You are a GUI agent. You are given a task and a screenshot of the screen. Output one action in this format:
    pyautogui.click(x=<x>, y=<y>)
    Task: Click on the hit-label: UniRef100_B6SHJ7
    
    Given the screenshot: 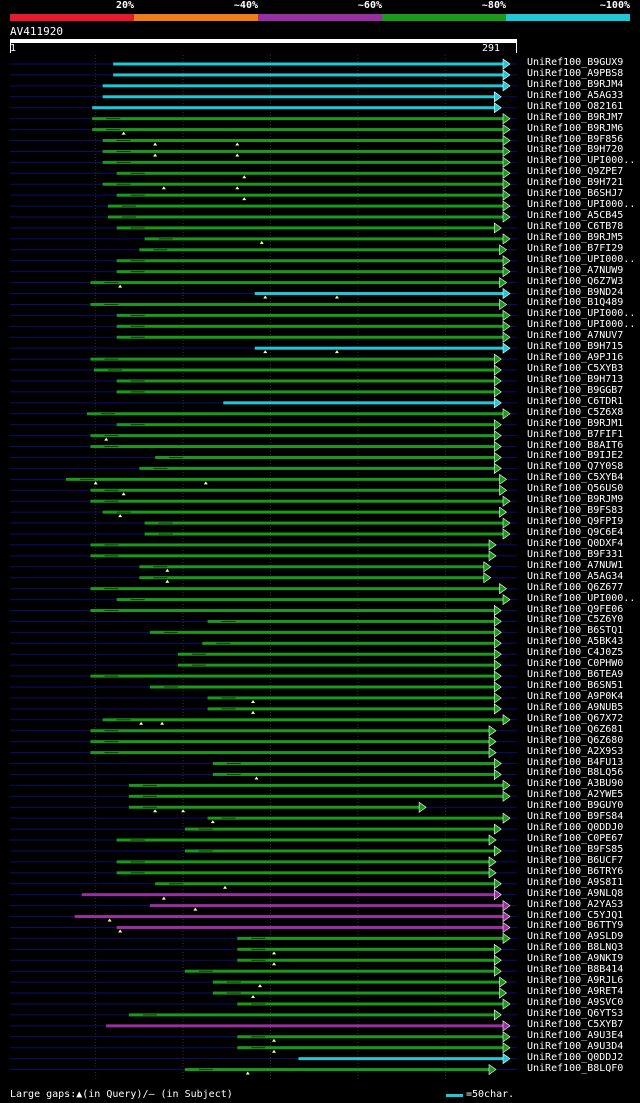 What is the action you would take?
    pyautogui.click(x=575, y=194)
    